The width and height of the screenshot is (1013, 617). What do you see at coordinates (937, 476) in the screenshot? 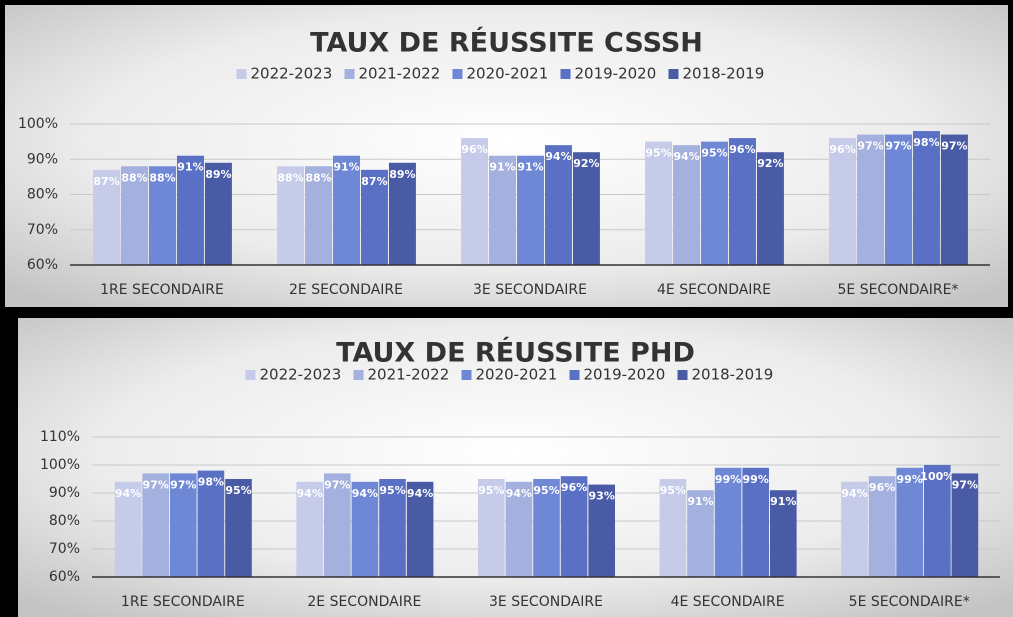
I see `value-label: 100%` at bounding box center [937, 476].